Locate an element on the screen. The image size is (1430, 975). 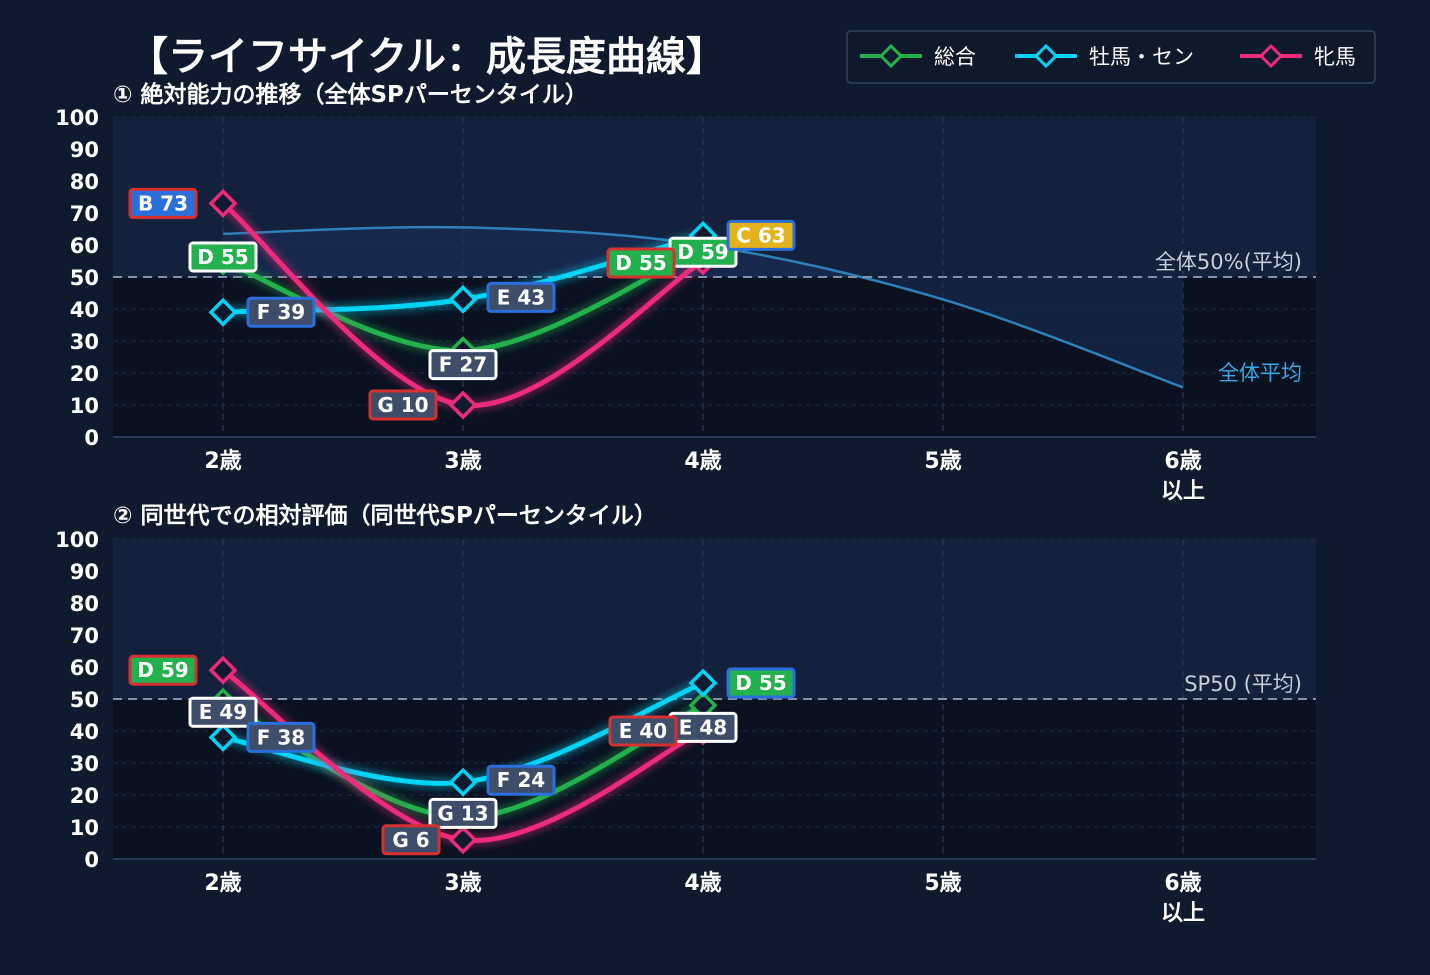
value-badge-label: G 6 is located at coordinates (410, 840).